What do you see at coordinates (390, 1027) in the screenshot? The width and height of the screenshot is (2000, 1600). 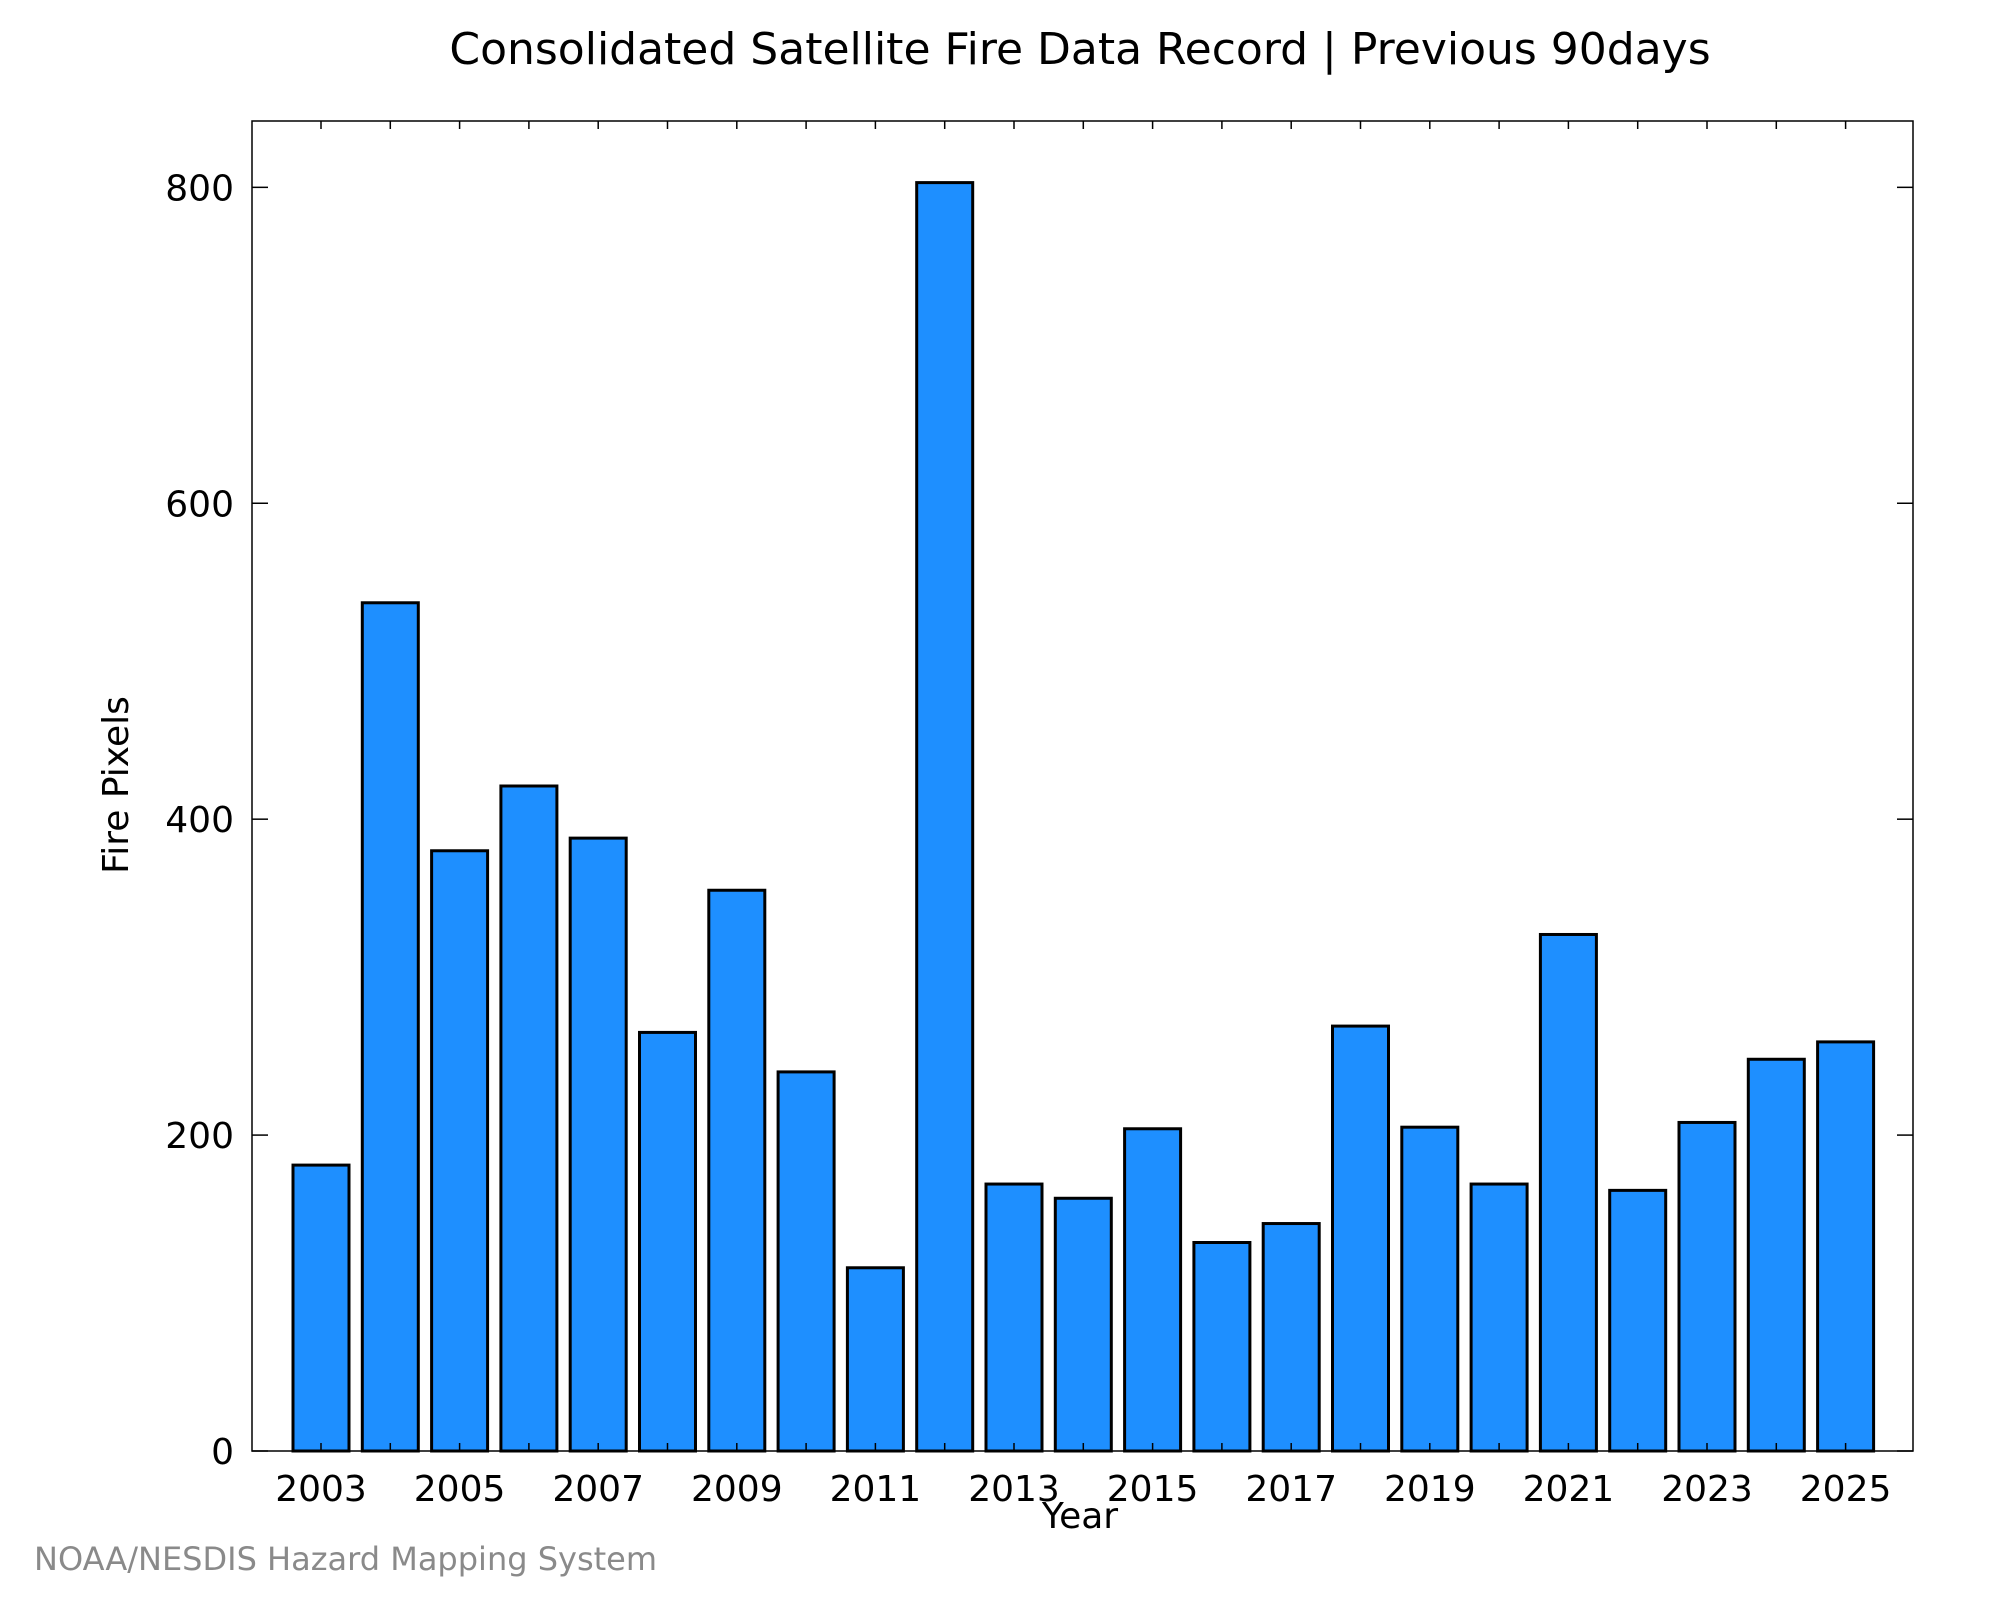 I see `bar-2004` at bounding box center [390, 1027].